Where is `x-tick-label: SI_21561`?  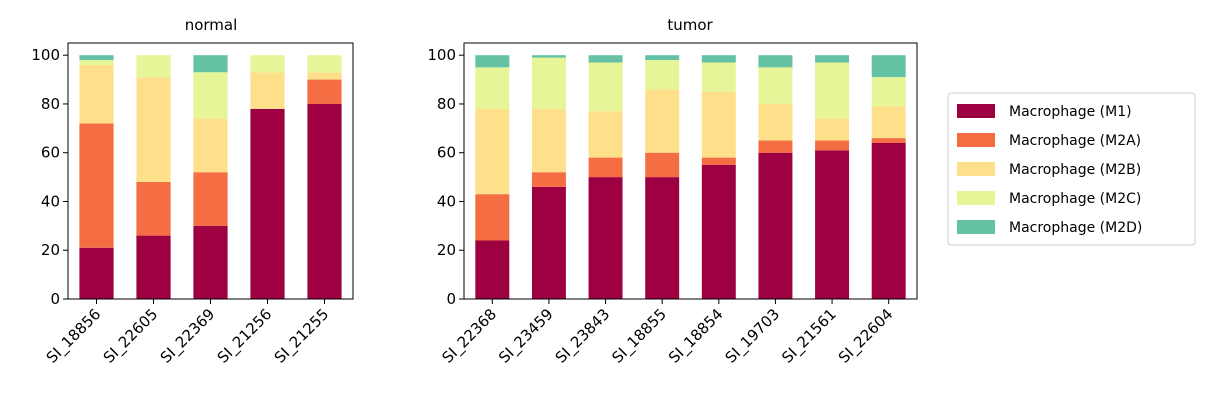
x-tick-label: SI_21561 is located at coordinates (809, 336).